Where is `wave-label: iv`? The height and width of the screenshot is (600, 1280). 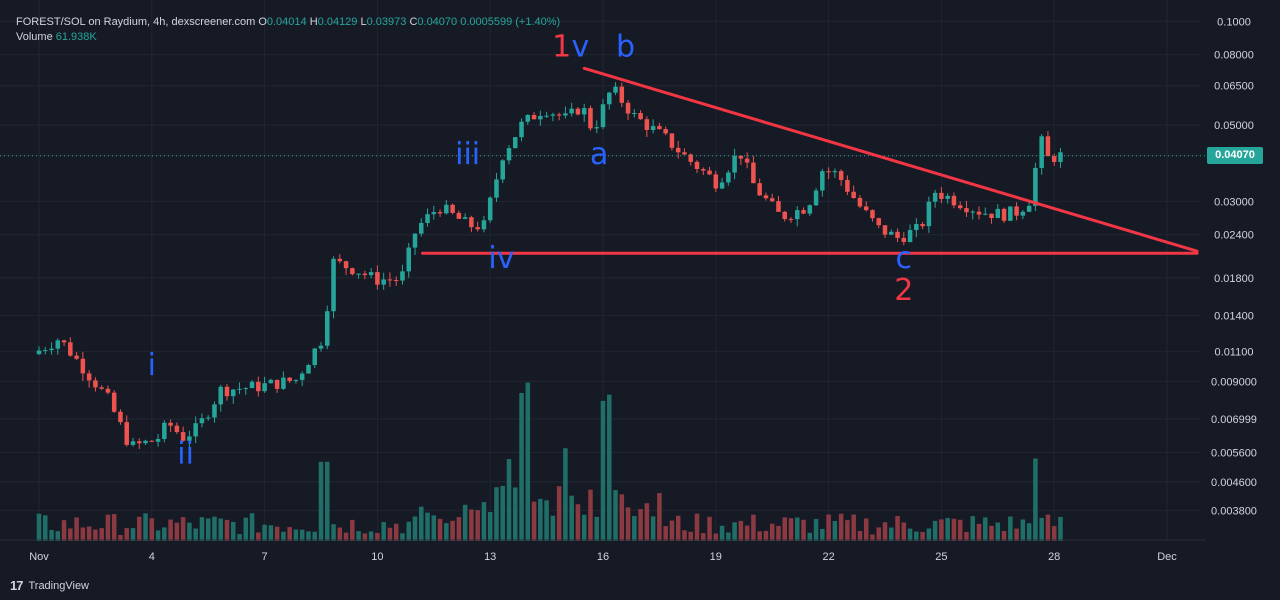
wave-label: iv is located at coordinates (501, 258).